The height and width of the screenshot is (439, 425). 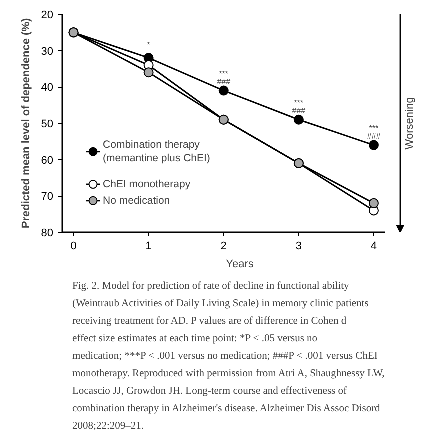 I want to click on y-tick-label: 60, so click(x=47, y=160).